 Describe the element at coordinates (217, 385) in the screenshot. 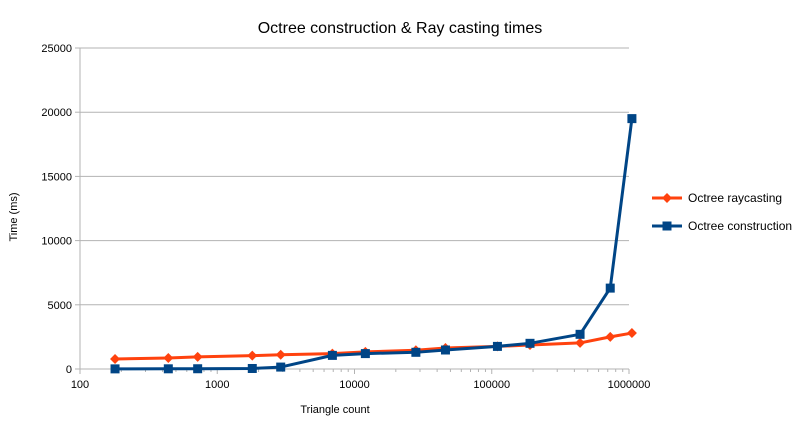

I see `x-tick-label: 1000` at that location.